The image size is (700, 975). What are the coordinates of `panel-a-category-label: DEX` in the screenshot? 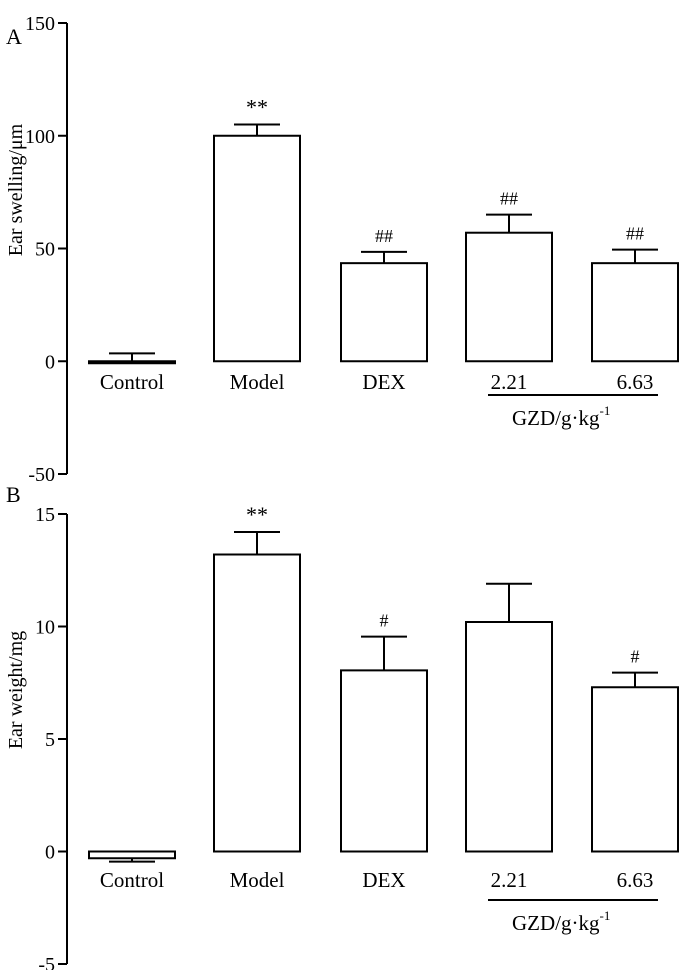 It's located at (383, 382).